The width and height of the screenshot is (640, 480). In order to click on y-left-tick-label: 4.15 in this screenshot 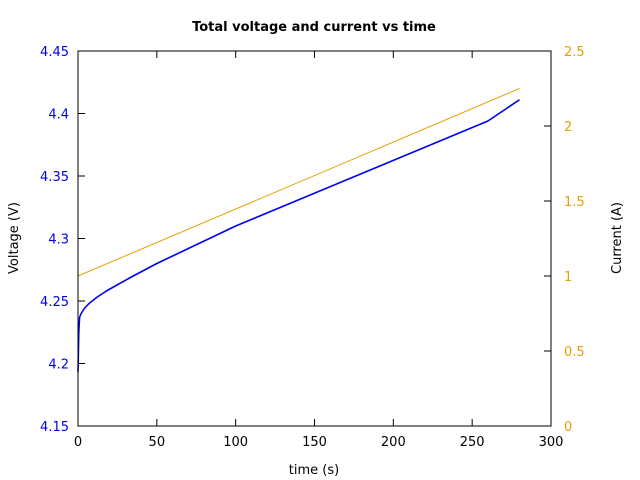, I will do `click(54, 427)`.